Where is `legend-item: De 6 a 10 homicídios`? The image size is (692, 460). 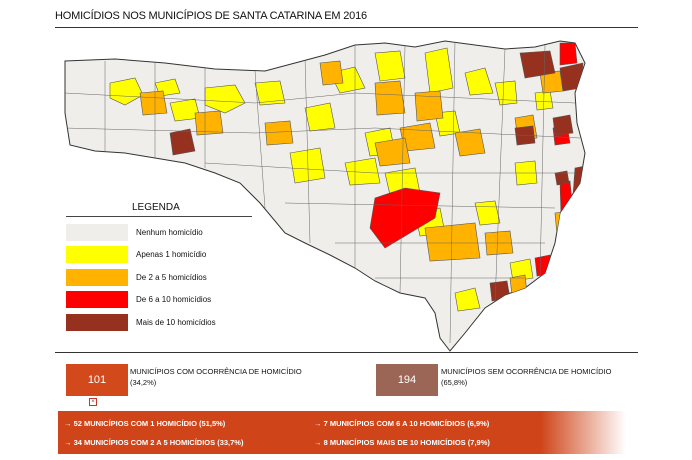 legend-item: De 6 a 10 homicídios is located at coordinates (161, 300).